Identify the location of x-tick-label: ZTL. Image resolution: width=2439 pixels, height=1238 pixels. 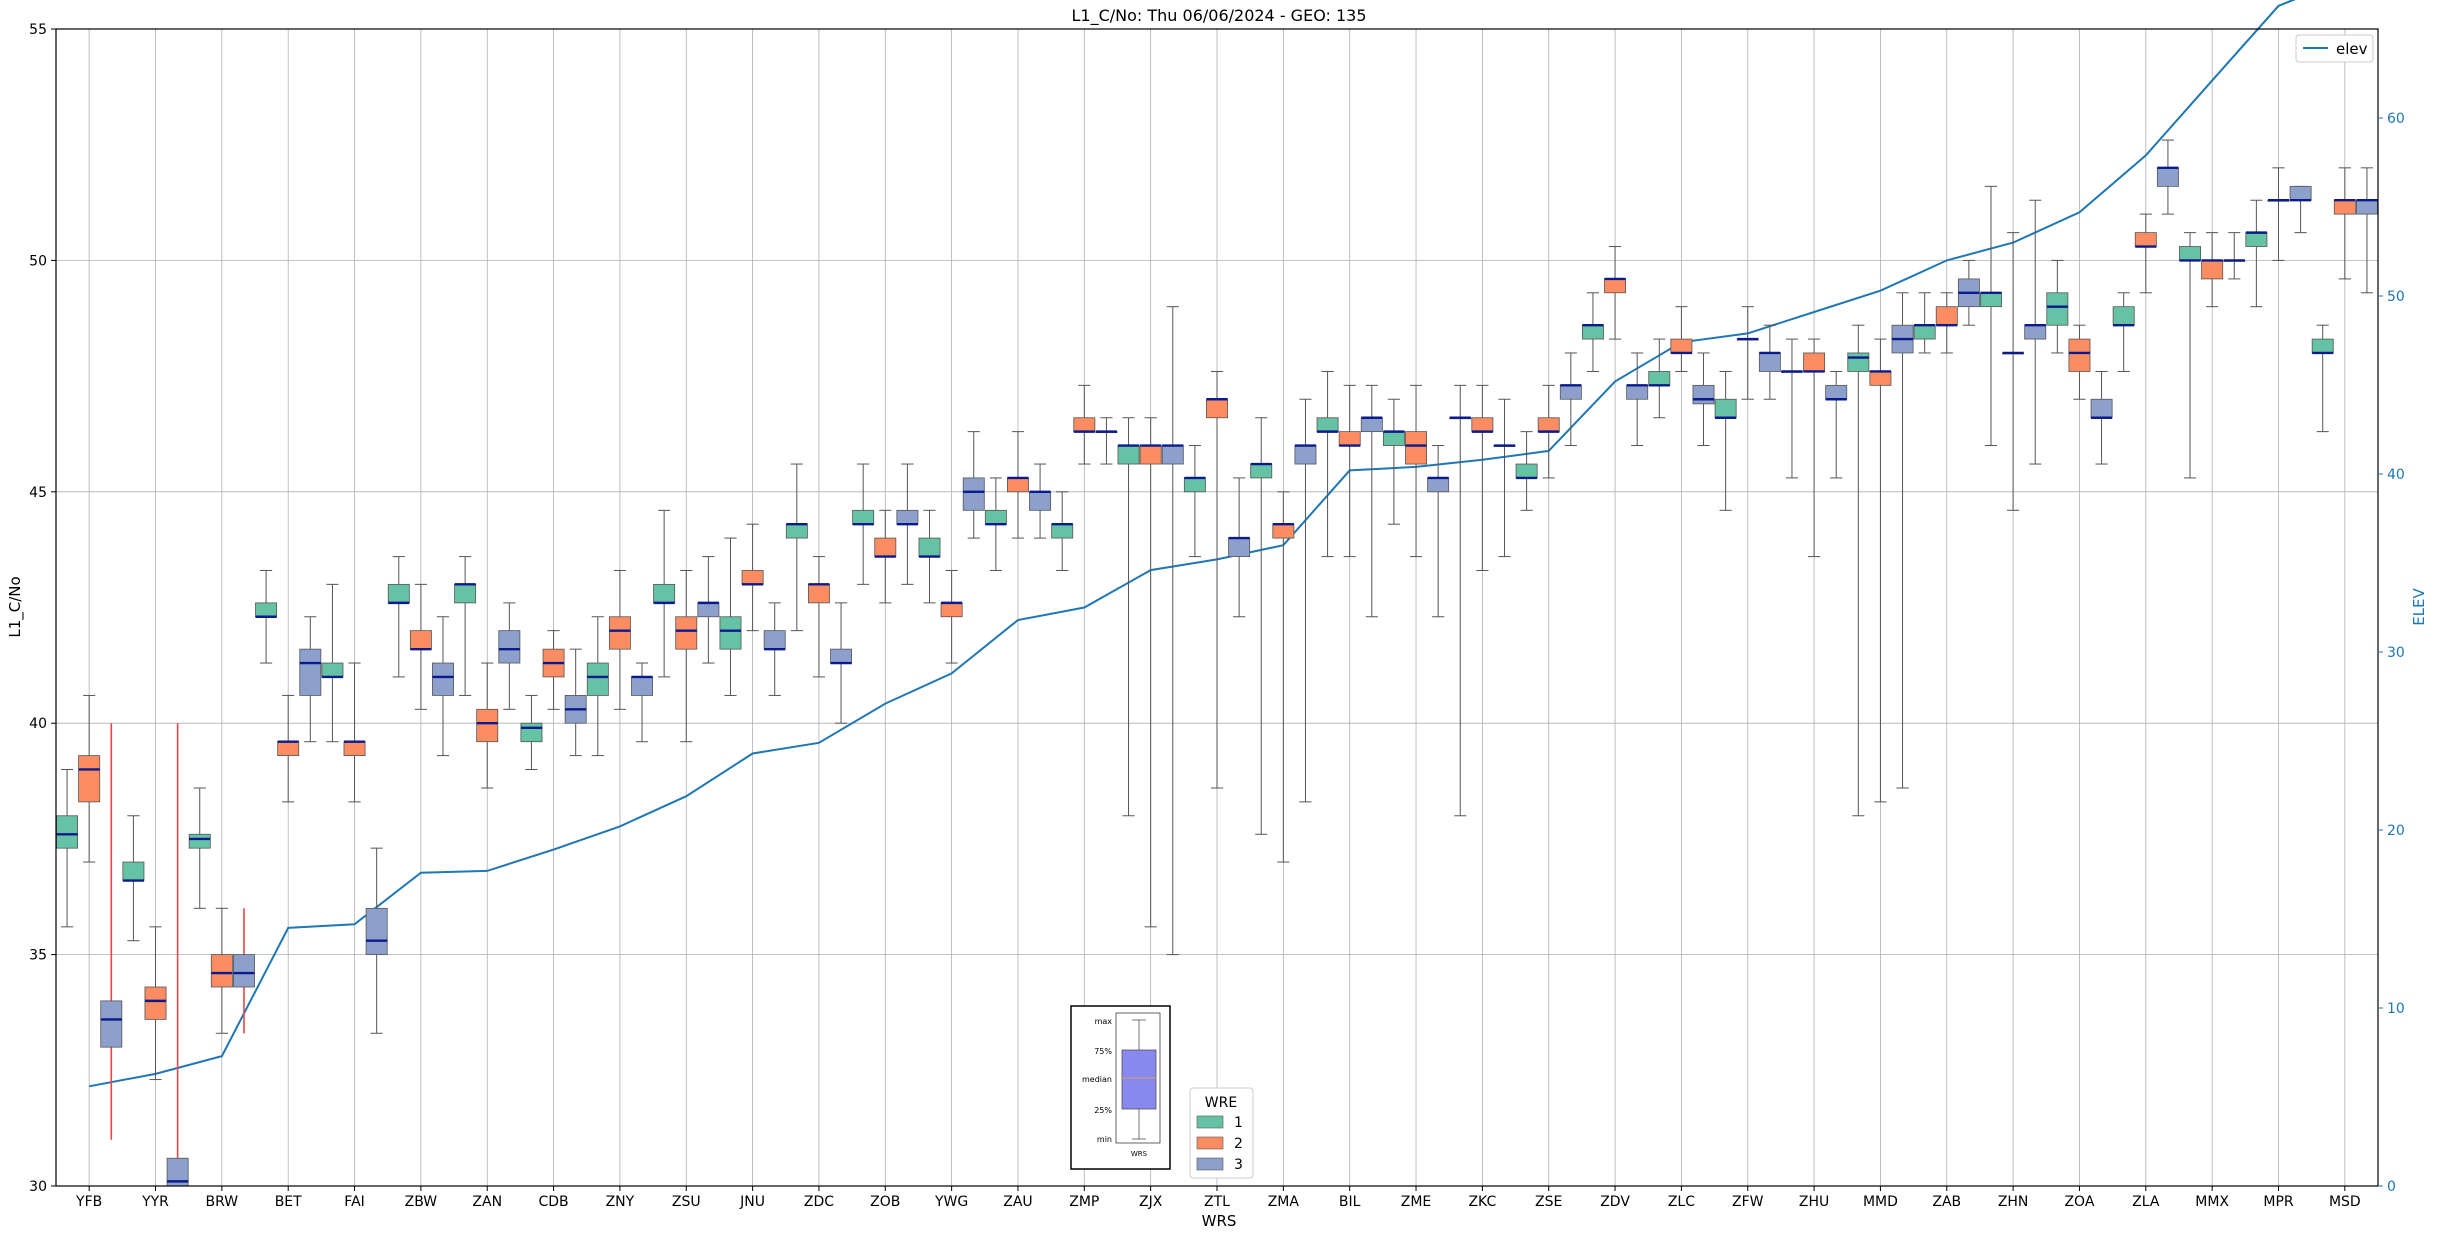
(1217, 1202).